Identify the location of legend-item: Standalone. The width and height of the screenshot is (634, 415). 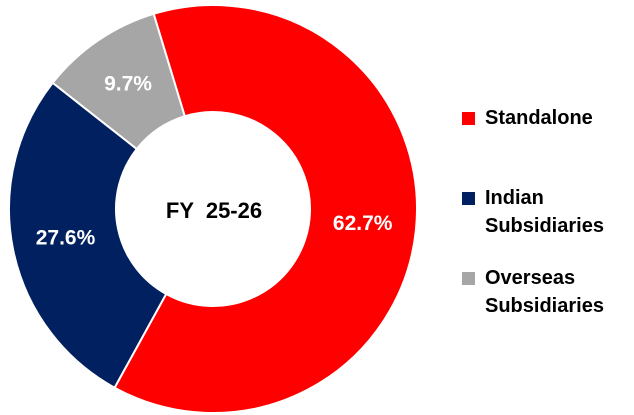
(548, 118).